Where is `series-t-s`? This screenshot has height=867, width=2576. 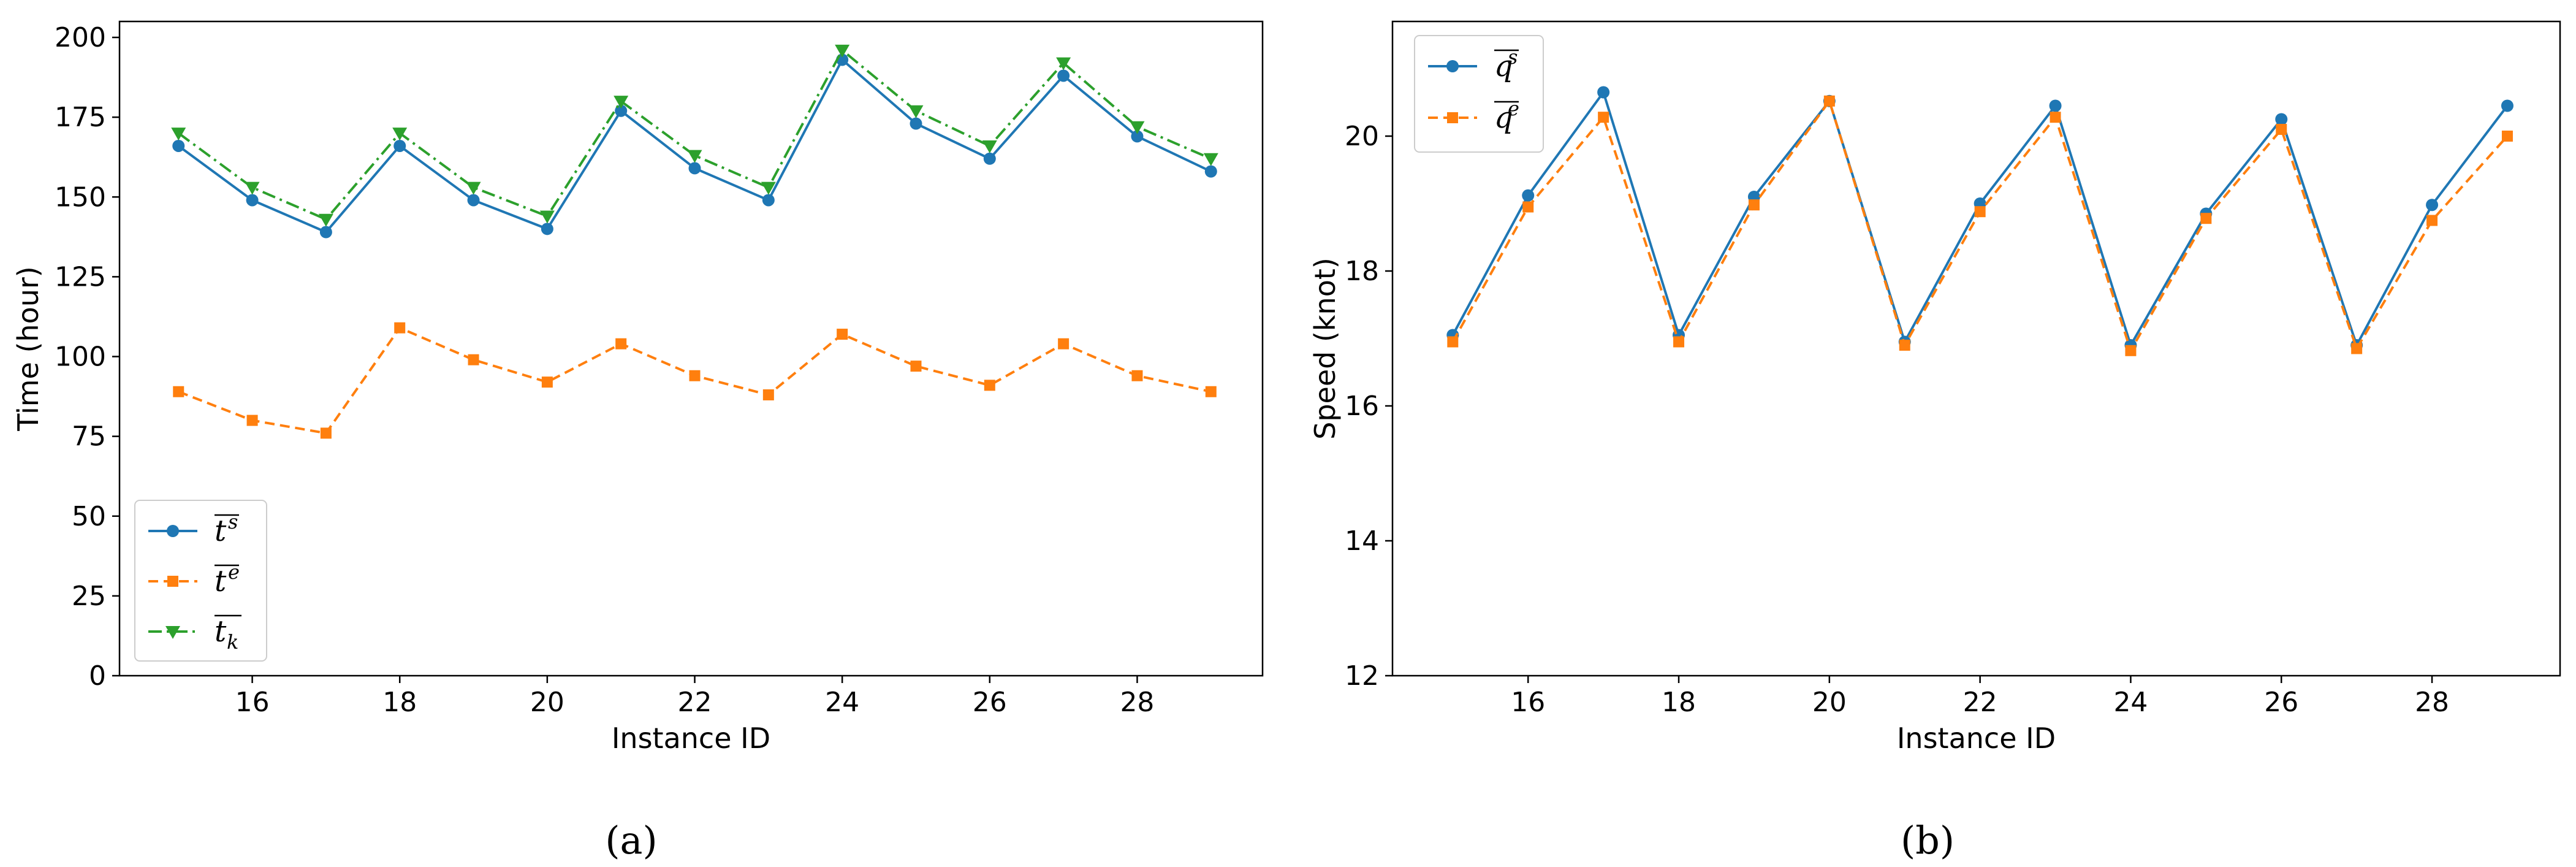 series-t-s is located at coordinates (694, 146).